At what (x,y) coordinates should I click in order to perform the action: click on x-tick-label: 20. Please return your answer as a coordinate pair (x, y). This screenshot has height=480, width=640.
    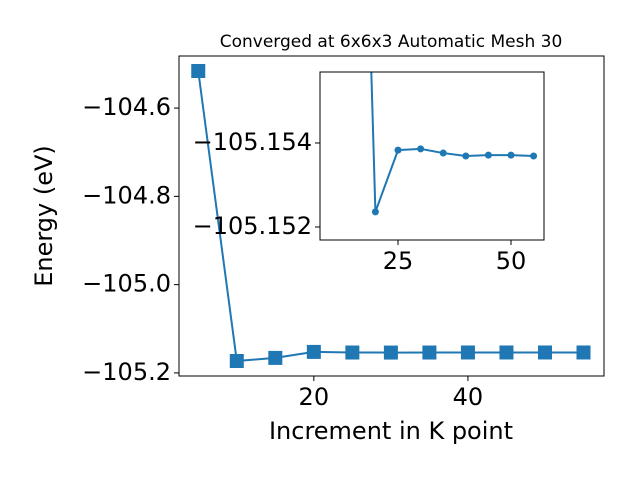
    Looking at the image, I should click on (314, 397).